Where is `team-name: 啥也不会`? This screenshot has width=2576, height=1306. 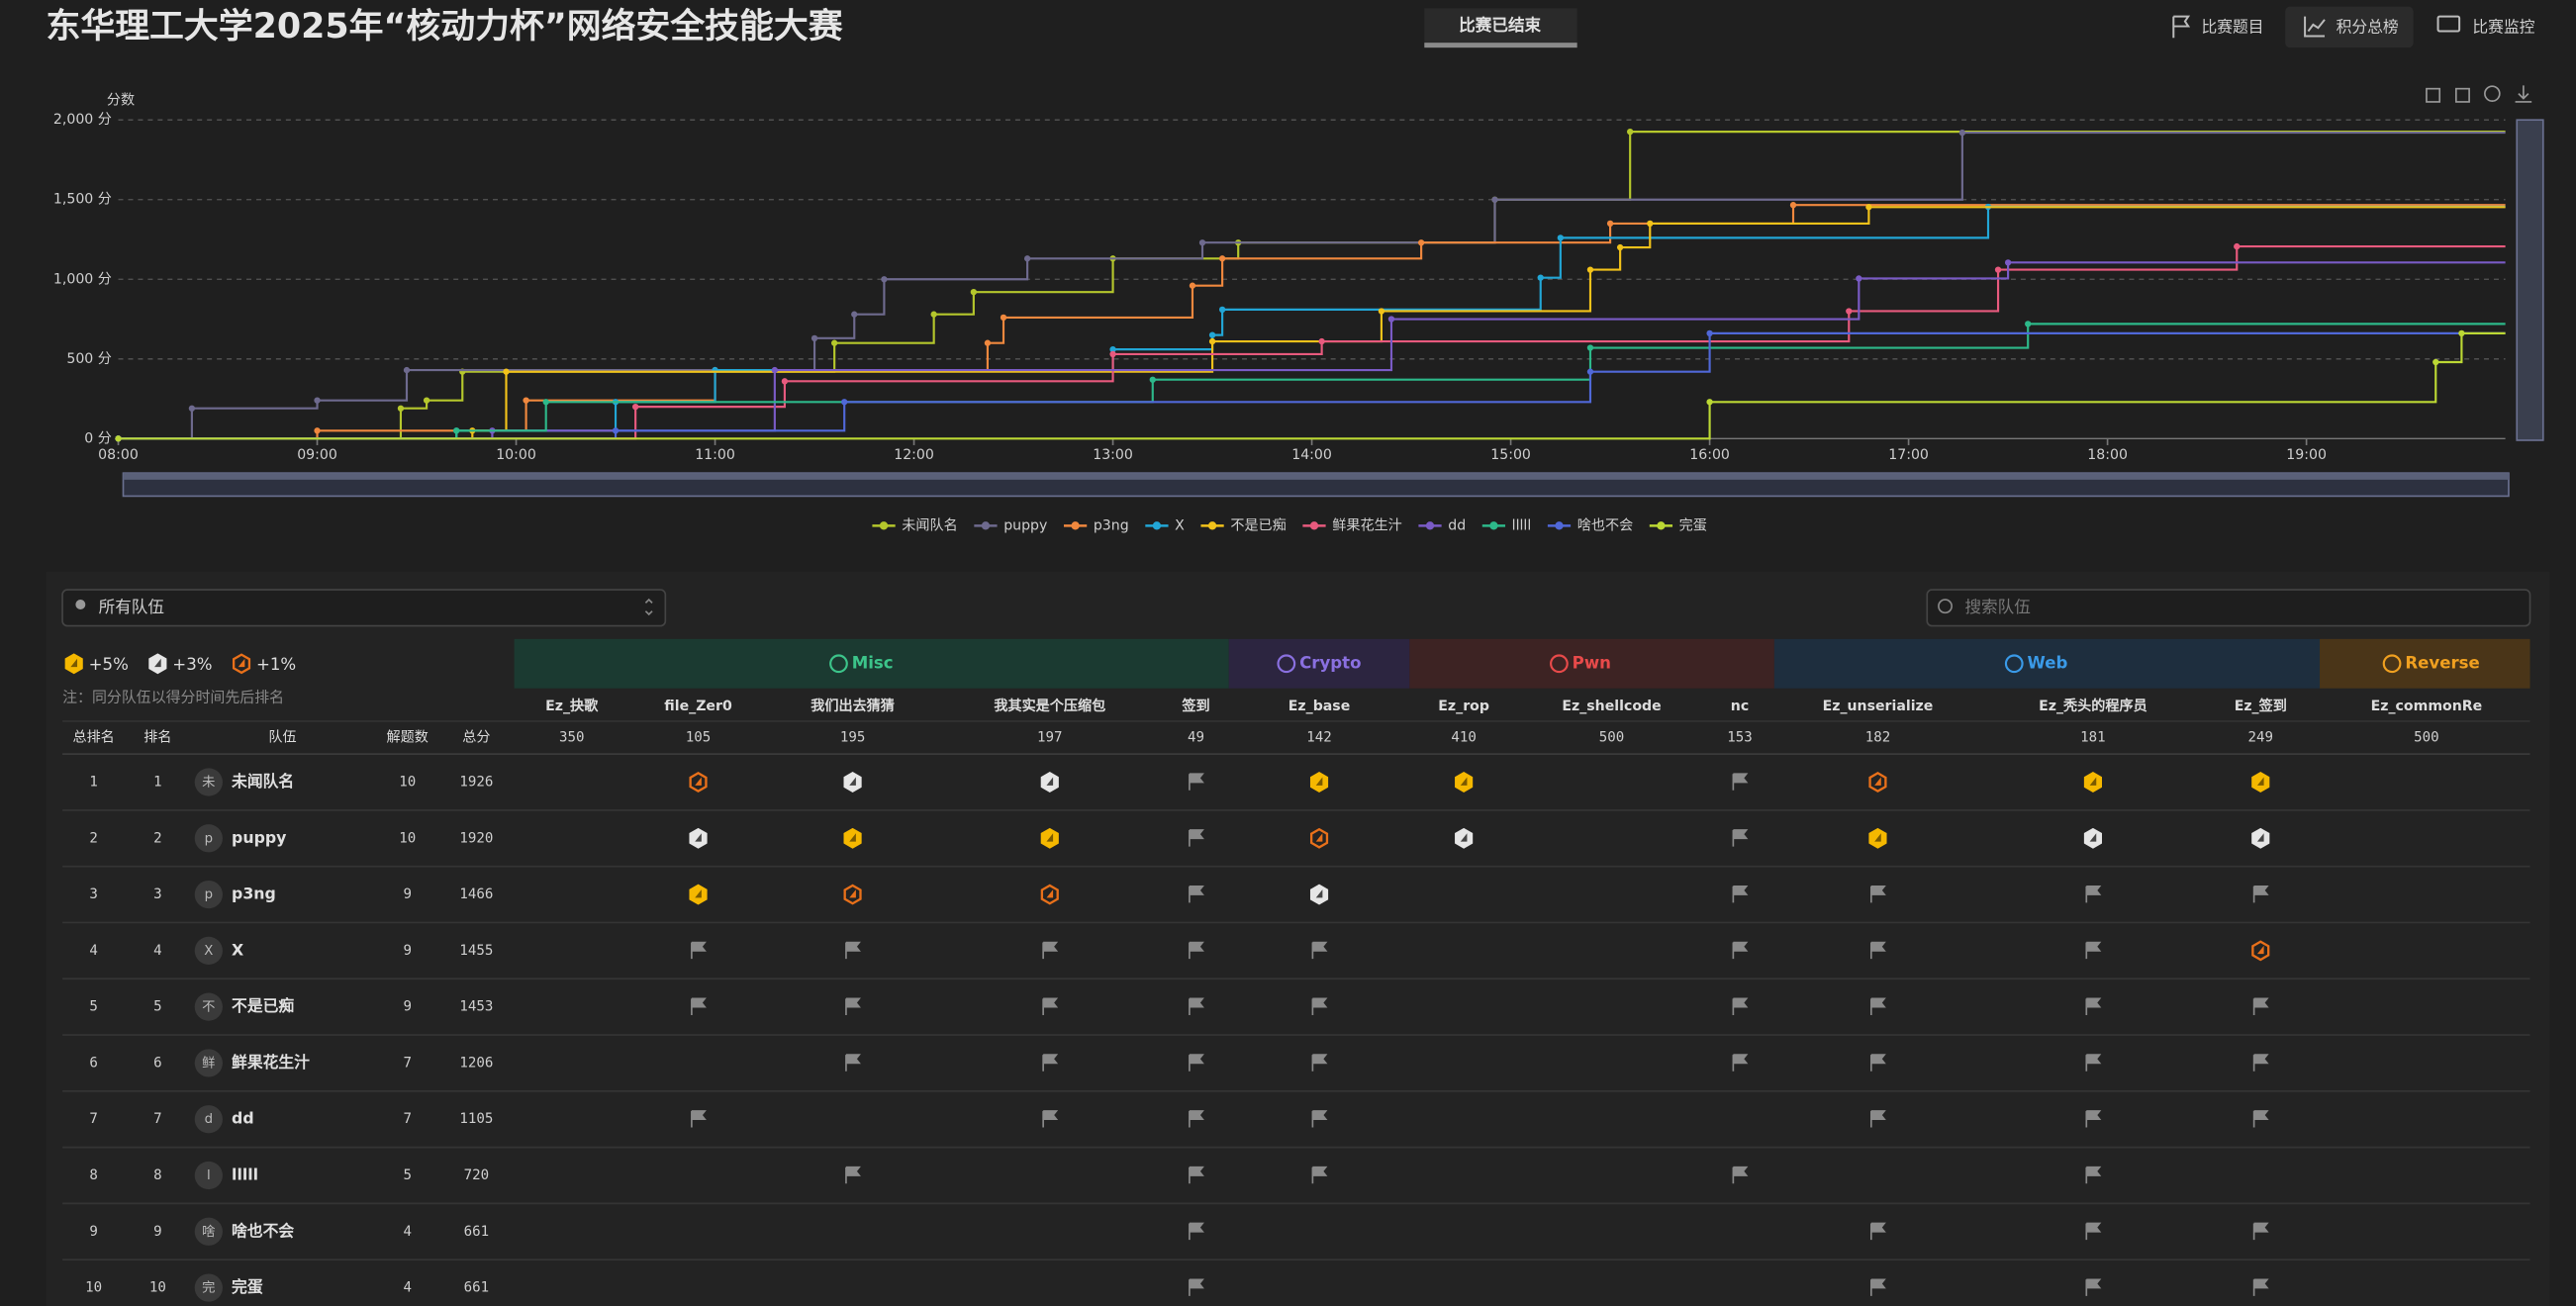 team-name: 啥也不会 is located at coordinates (263, 1230).